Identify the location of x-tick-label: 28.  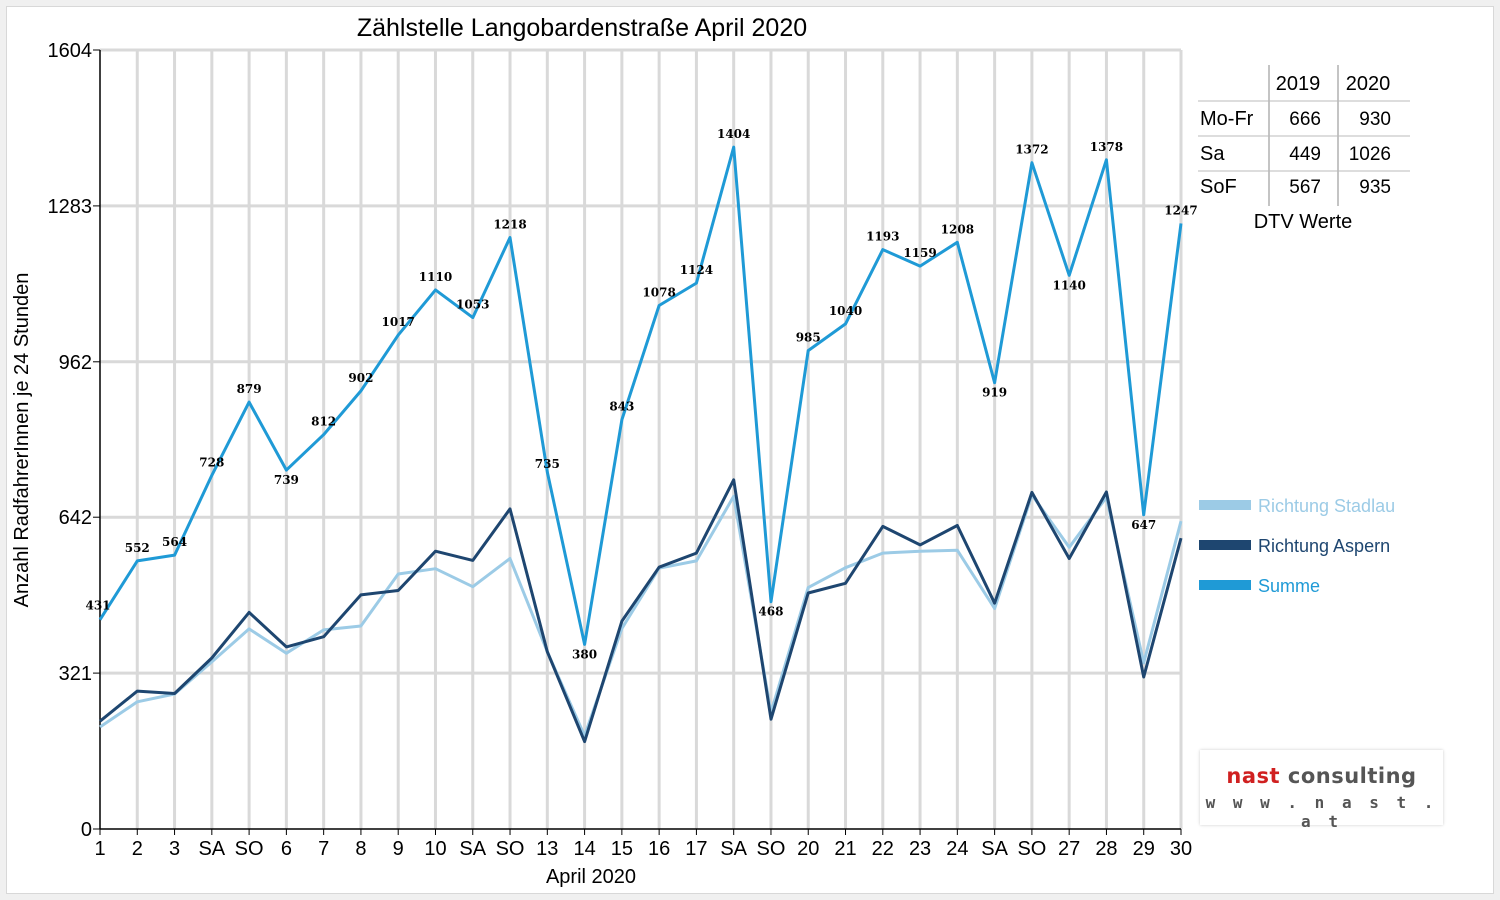
(1106, 849).